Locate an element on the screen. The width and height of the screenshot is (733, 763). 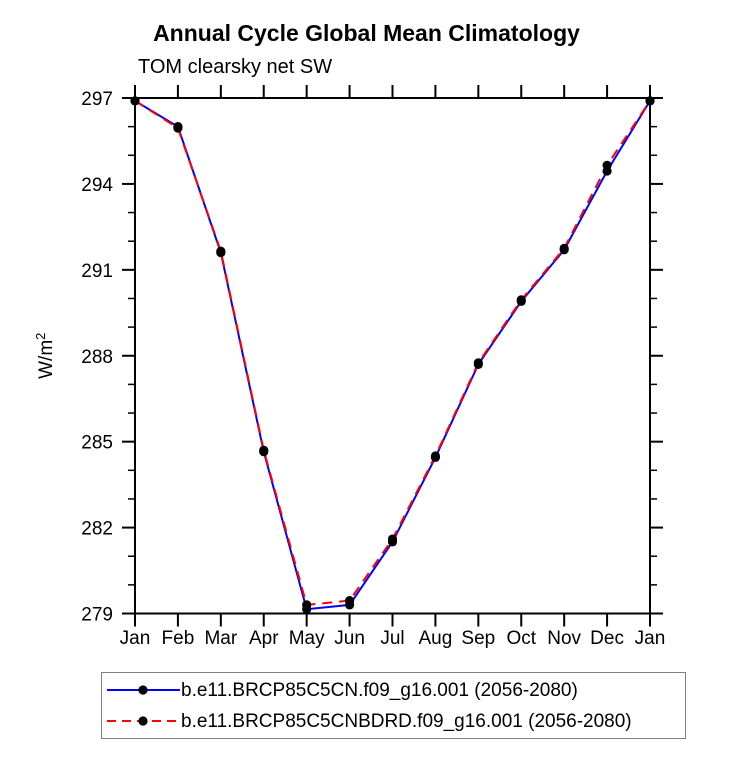
legend-row-series-1: b.e11.BRCP85C5CN.f09_g16.001 (2056-2080) is located at coordinates (395, 690).